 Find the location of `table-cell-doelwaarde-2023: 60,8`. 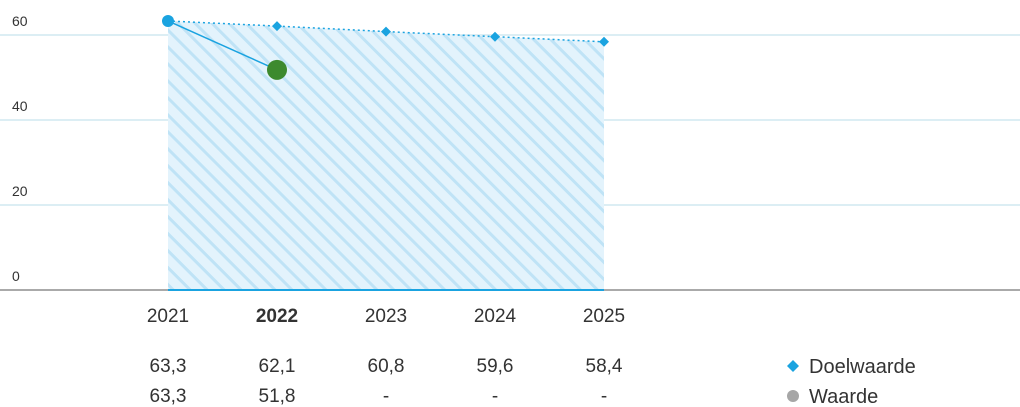

table-cell-doelwaarde-2023: 60,8 is located at coordinates (386, 366).